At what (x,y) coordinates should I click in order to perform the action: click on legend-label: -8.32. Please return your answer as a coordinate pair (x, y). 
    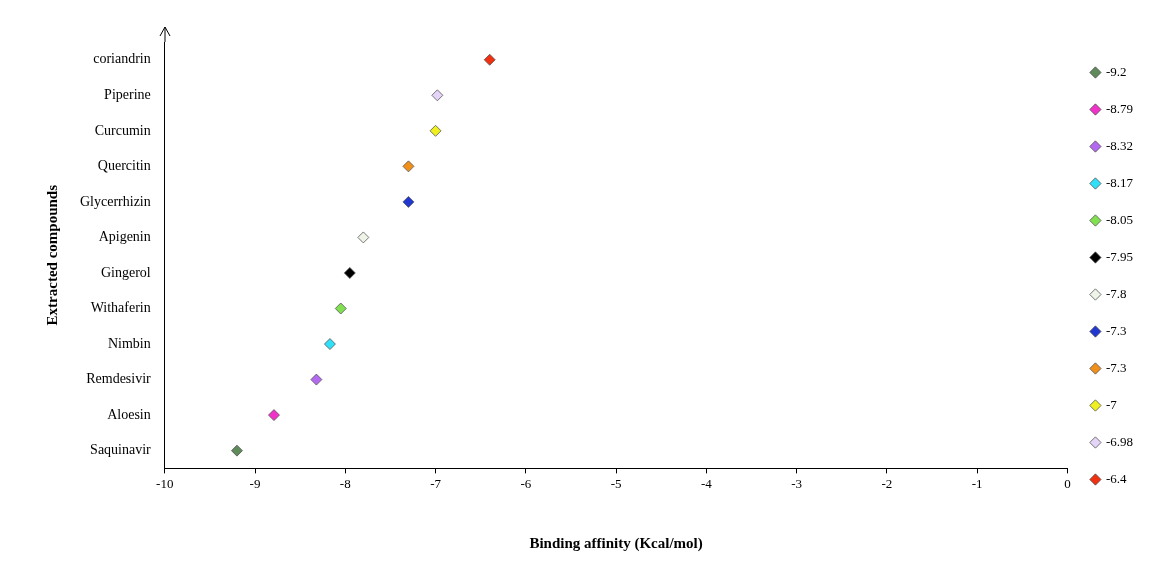
    Looking at the image, I should click on (1119, 145).